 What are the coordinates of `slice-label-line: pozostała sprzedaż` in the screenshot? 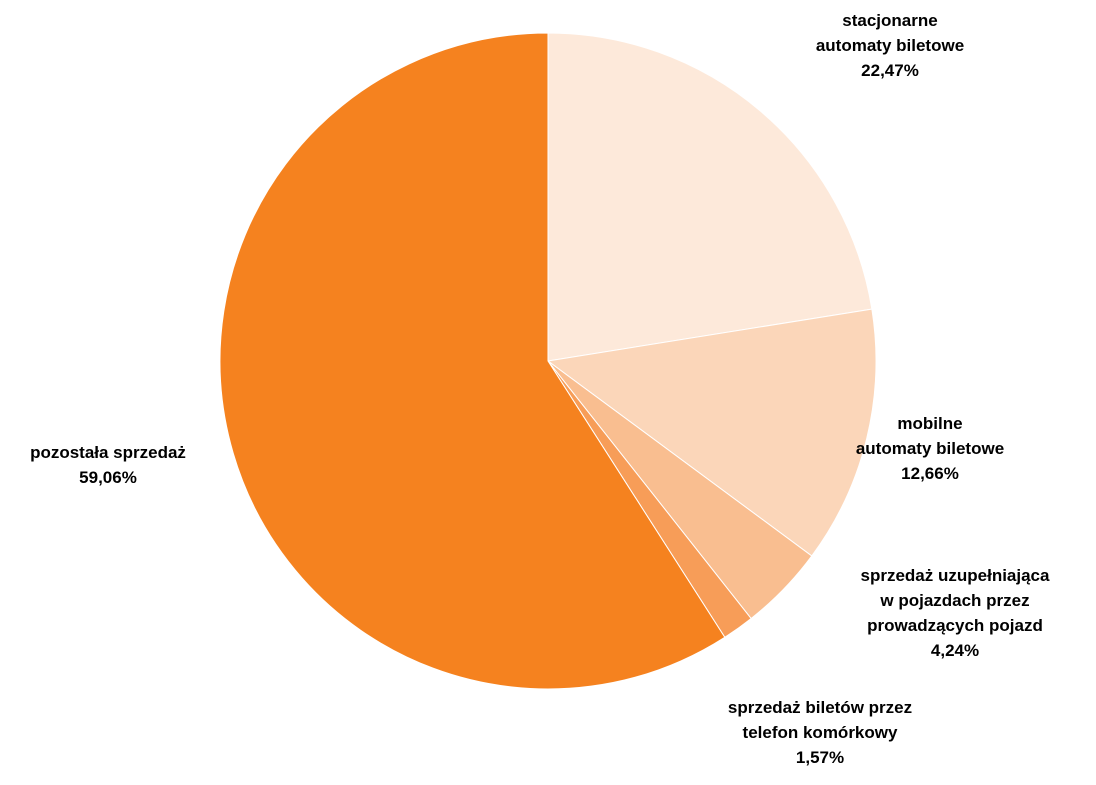 It's located at (108, 452).